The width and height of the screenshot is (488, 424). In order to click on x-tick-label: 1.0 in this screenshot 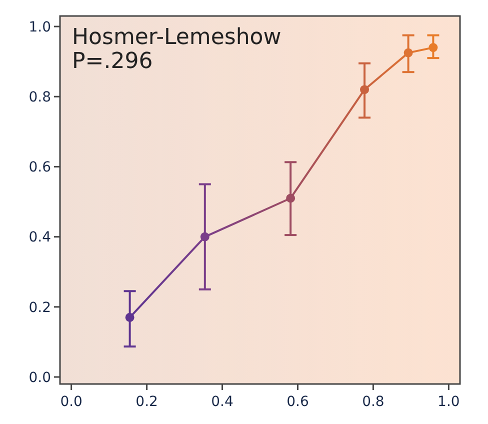, I will do `click(449, 402)`.